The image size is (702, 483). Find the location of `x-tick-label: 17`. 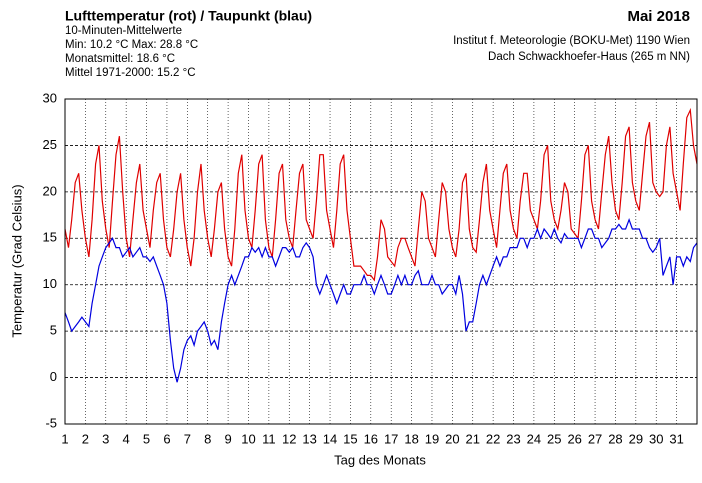

x-tick-label: 17 is located at coordinates (391, 438).